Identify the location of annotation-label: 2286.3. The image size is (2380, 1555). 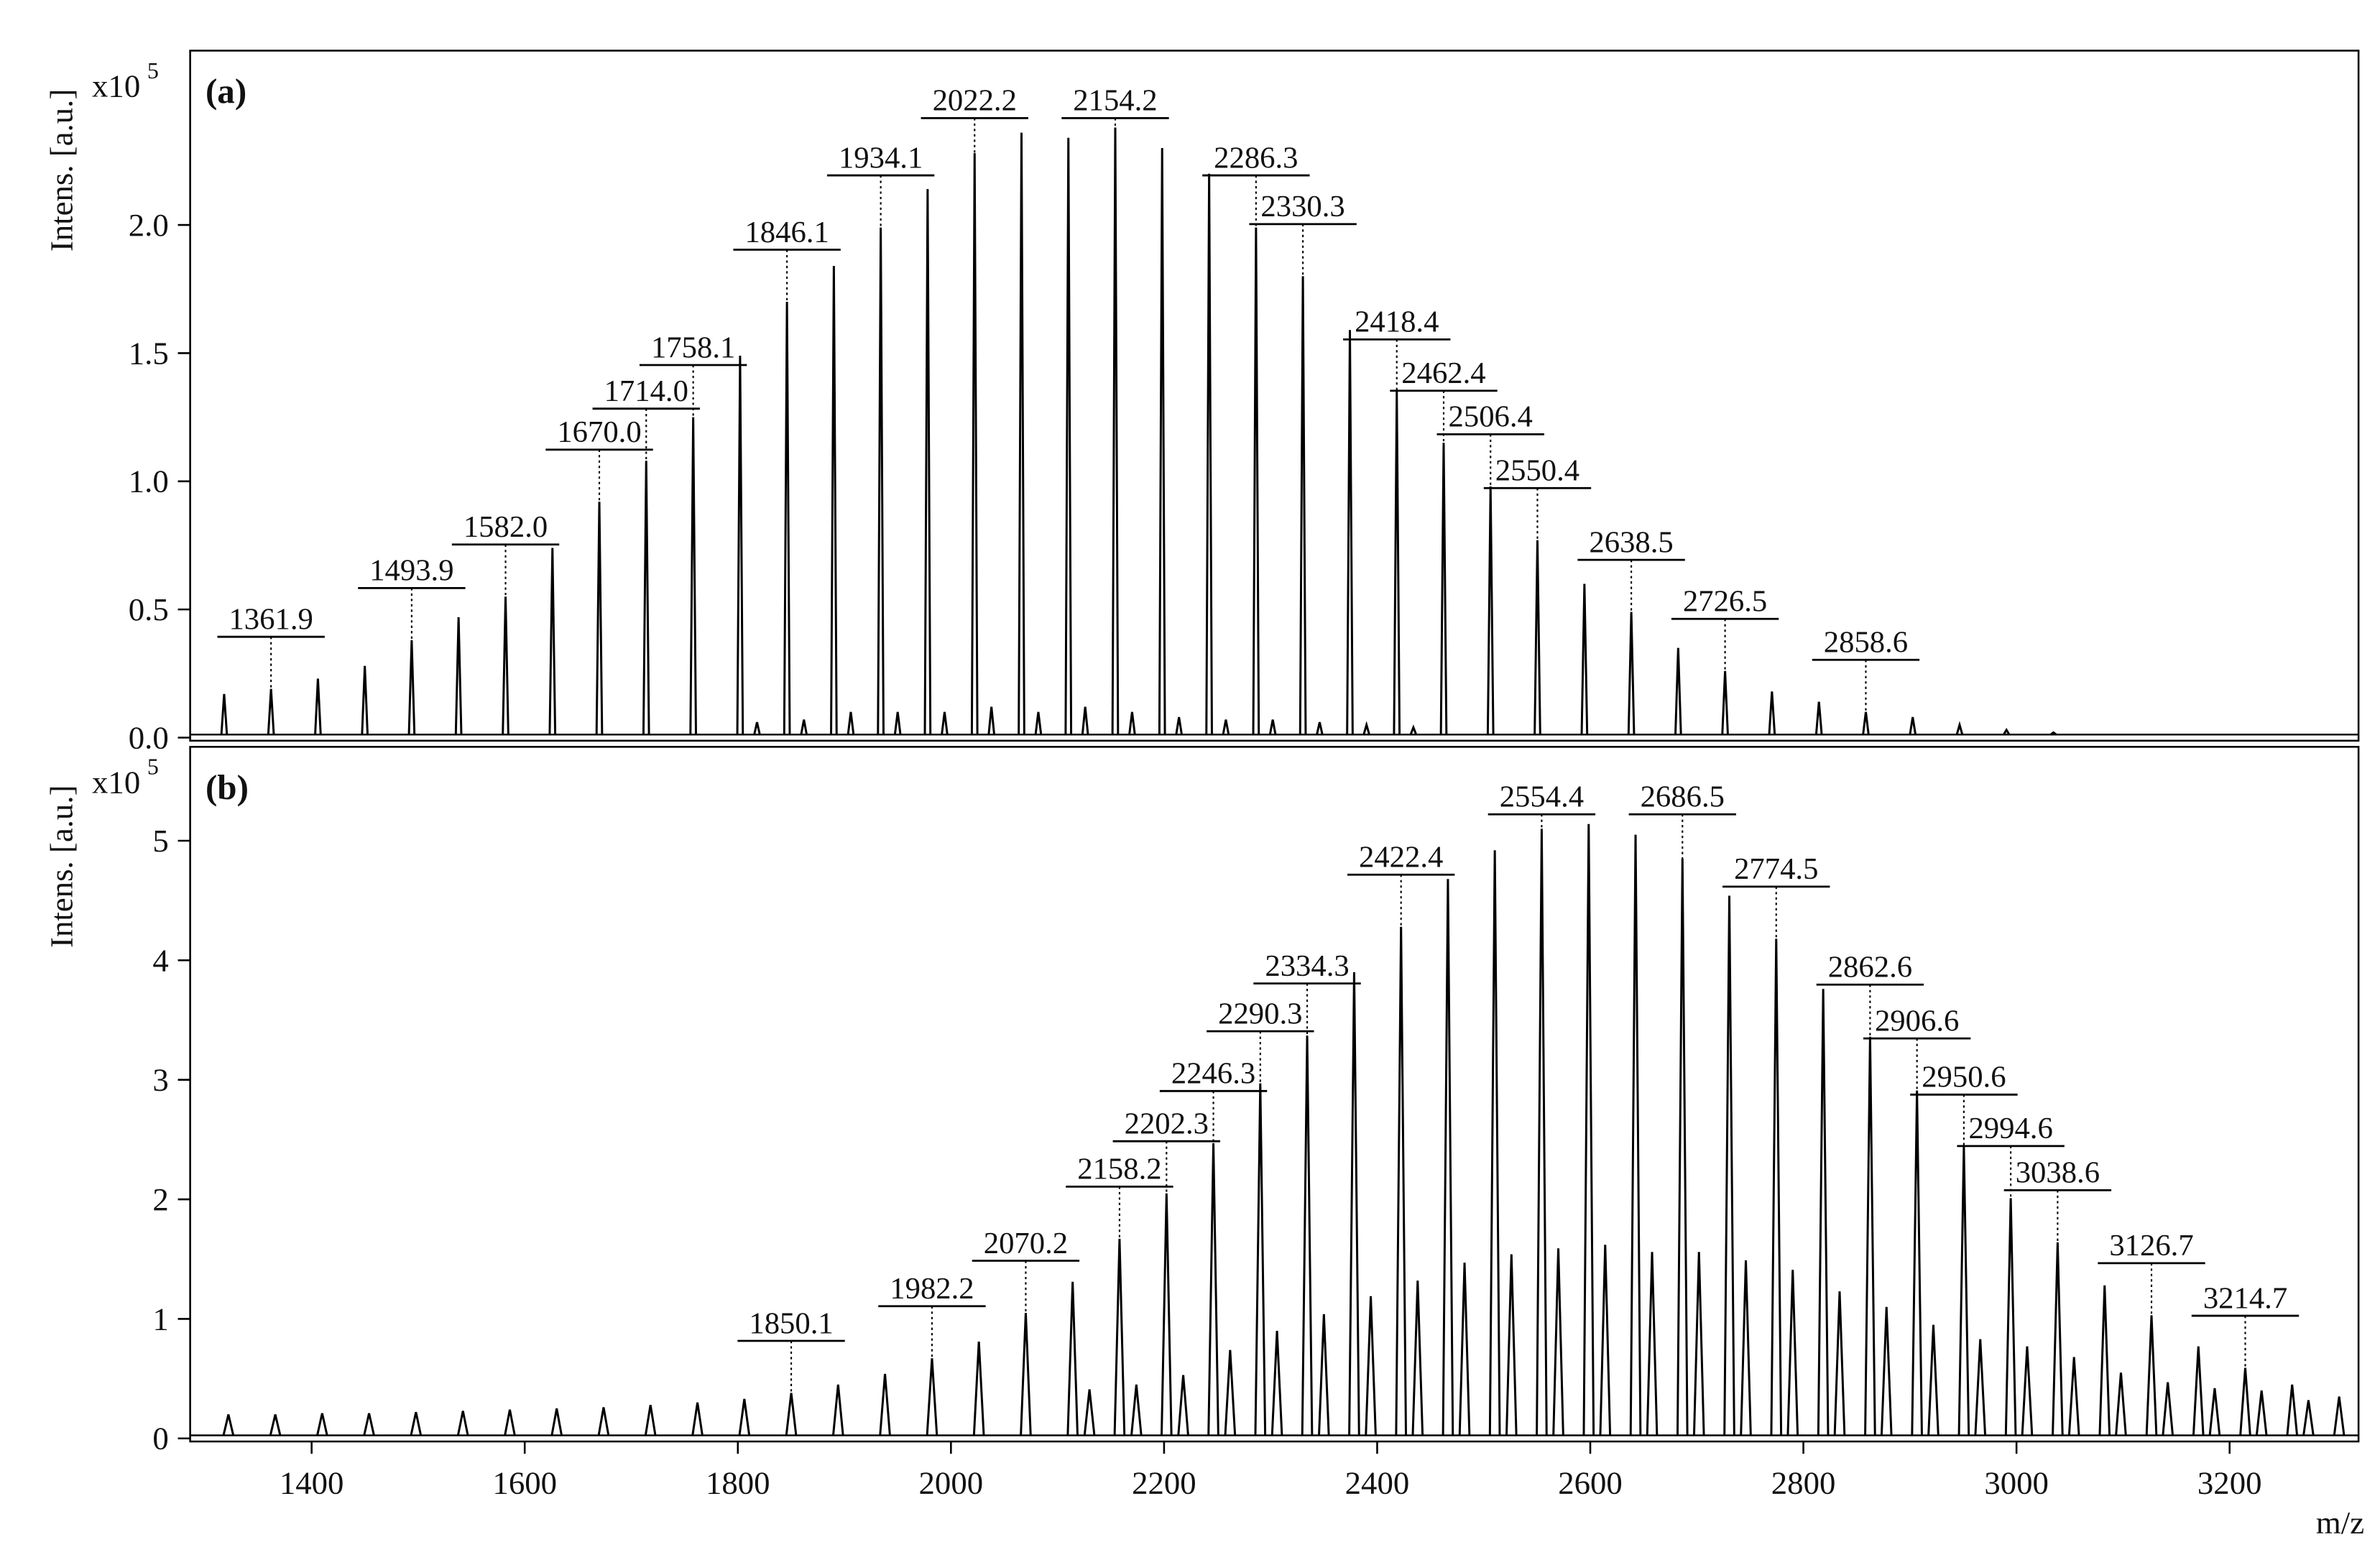
(1256, 158).